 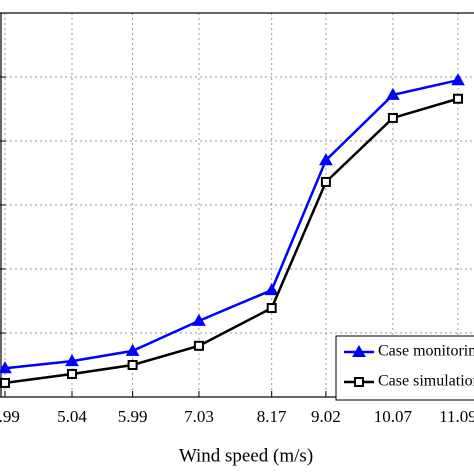 I want to click on x-tick-label: 5.99, so click(x=133, y=416).